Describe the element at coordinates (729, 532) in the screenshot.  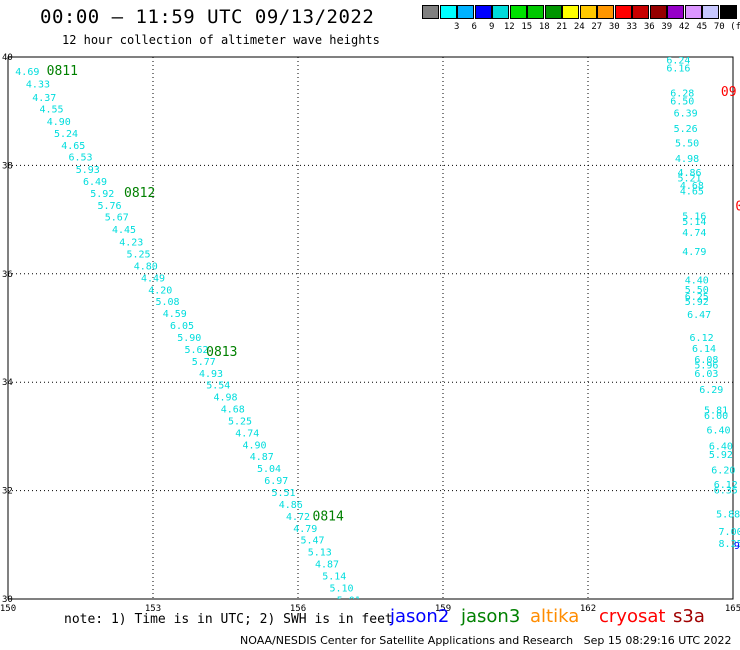
I see `swh-value: 7.00` at that location.